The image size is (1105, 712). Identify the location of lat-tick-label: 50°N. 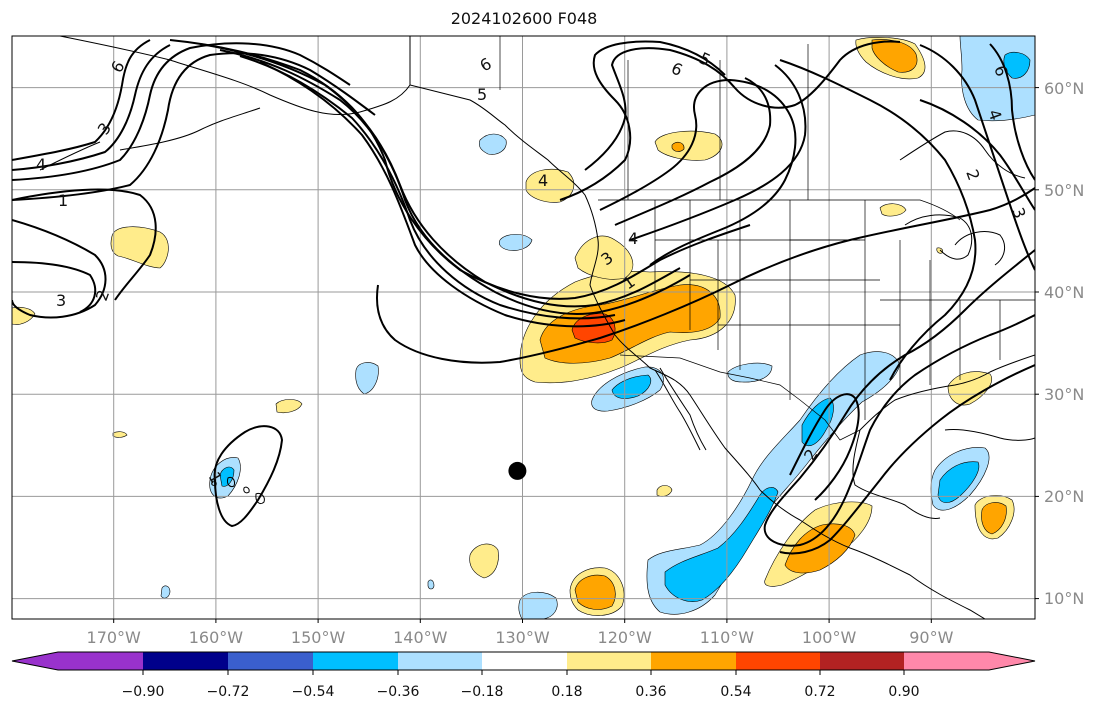
(1064, 190).